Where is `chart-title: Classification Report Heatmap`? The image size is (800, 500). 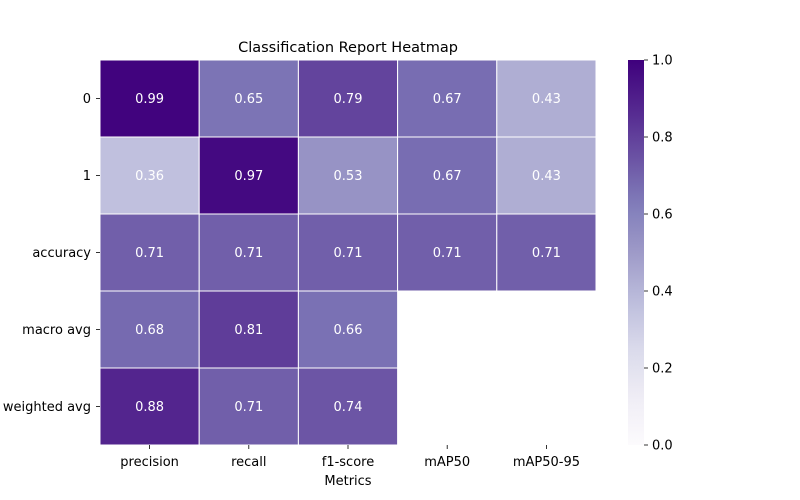
chart-title: Classification Report Heatmap is located at coordinates (348, 48).